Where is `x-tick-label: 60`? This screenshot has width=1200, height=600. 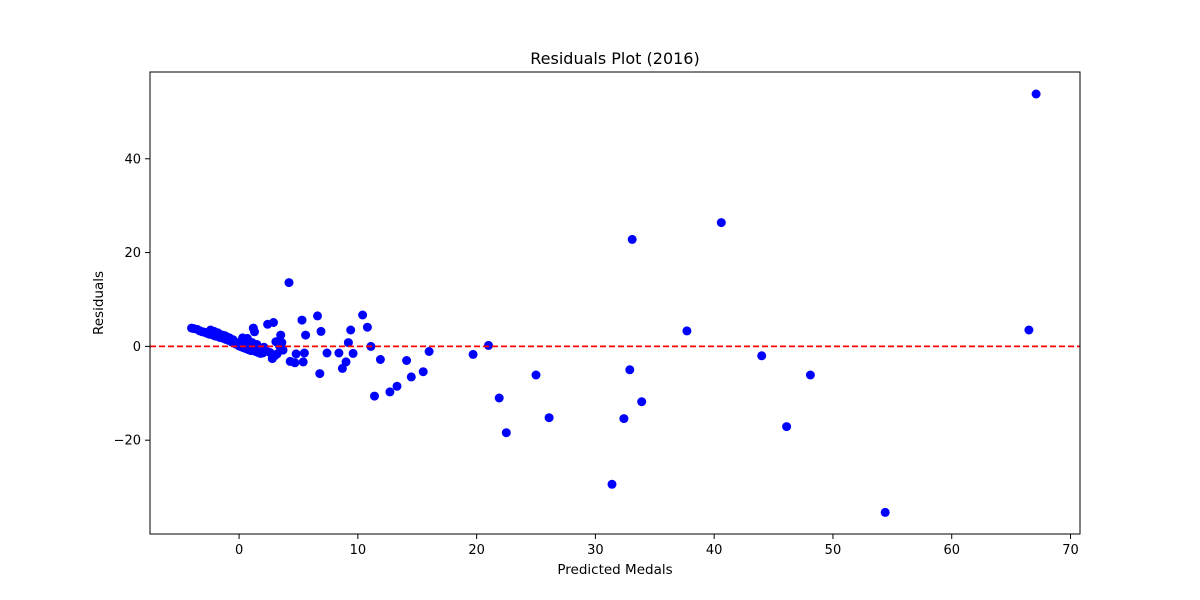 x-tick-label: 60 is located at coordinates (951, 550).